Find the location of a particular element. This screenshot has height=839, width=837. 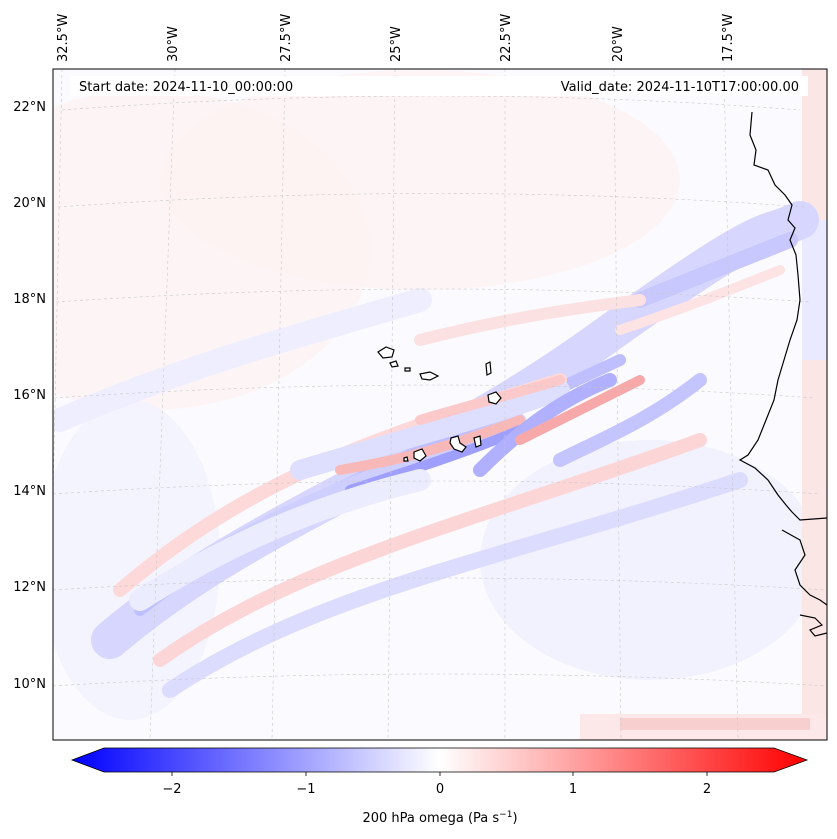

lat-label: 18°N is located at coordinates (29, 299).